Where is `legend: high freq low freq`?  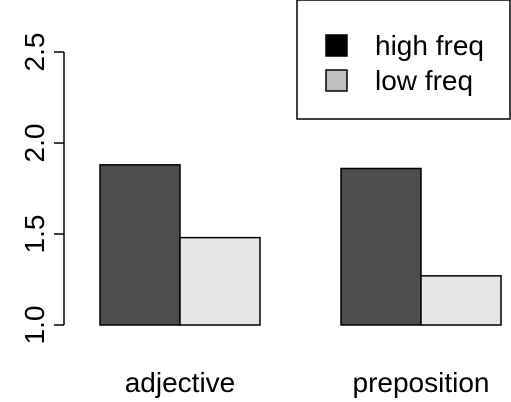 legend: high freq low freq is located at coordinates (403, 60).